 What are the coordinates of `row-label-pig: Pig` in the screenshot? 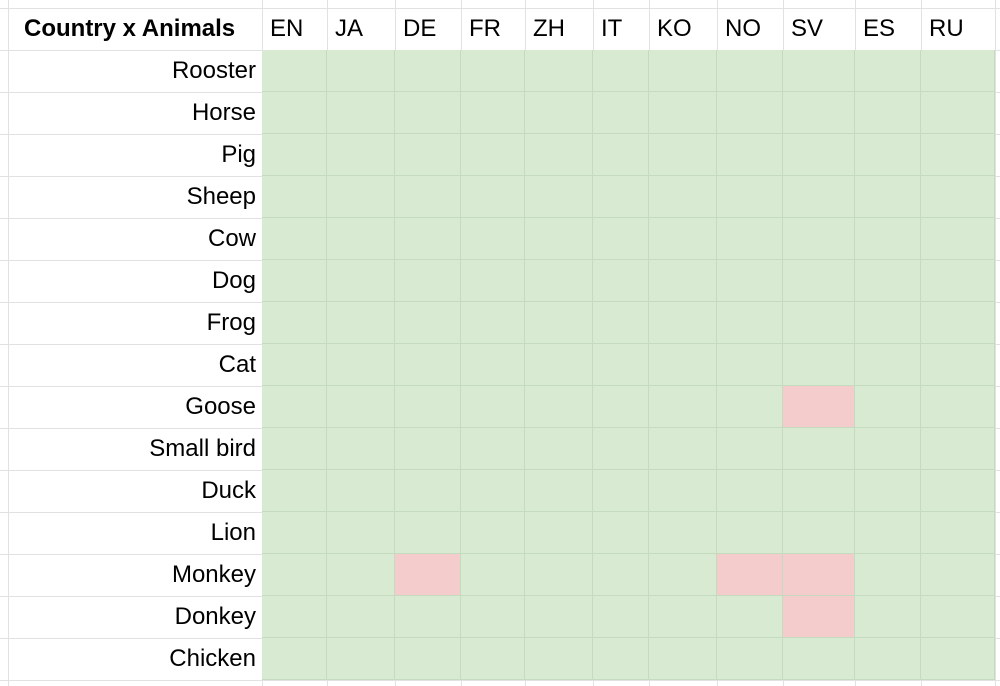 It's located at (238, 154).